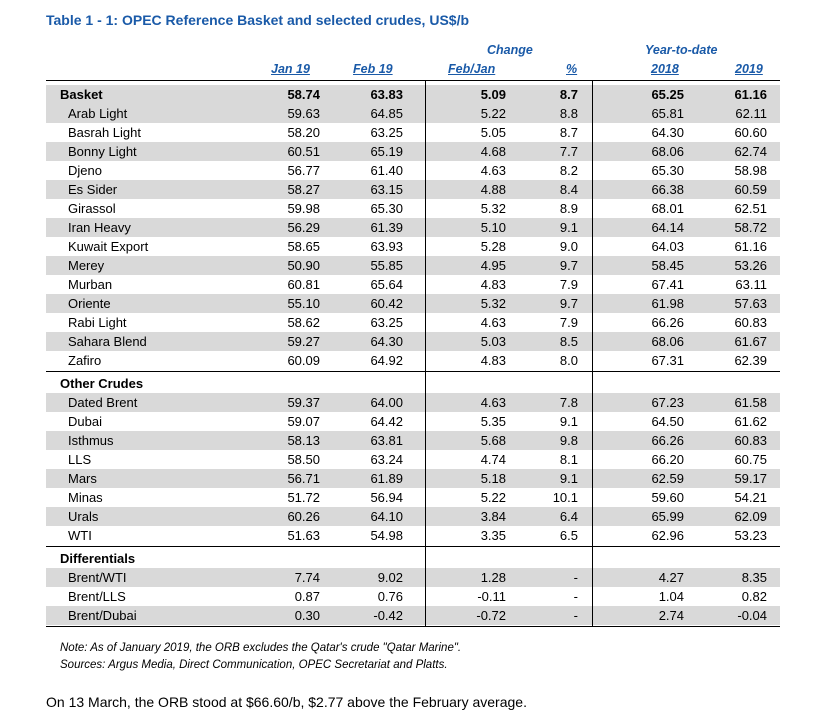 This screenshot has width=813, height=717. Describe the element at coordinates (97, 596) in the screenshot. I see `row-label: Brent/LLS` at that location.